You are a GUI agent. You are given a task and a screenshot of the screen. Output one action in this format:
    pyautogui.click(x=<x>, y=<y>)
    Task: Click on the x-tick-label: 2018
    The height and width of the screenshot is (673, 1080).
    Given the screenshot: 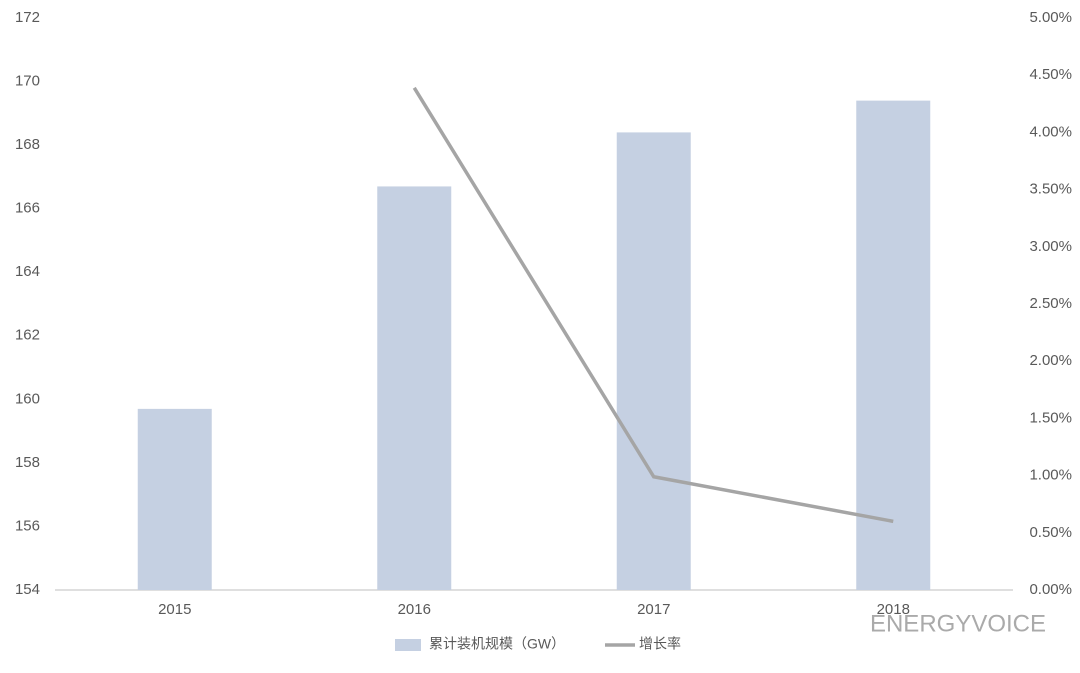 What is the action you would take?
    pyautogui.click(x=893, y=609)
    